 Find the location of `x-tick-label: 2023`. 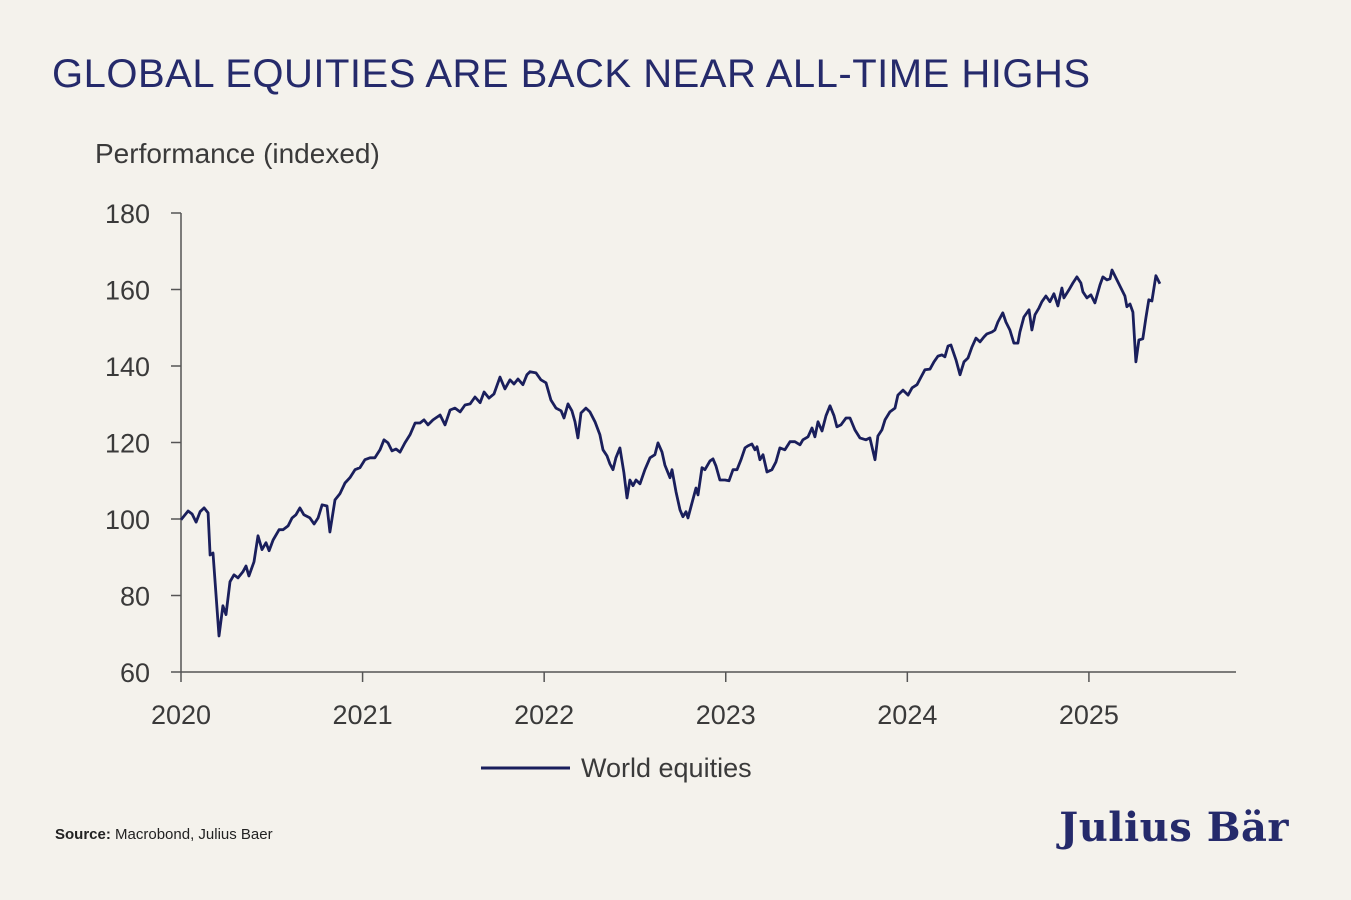

x-tick-label: 2023 is located at coordinates (726, 715).